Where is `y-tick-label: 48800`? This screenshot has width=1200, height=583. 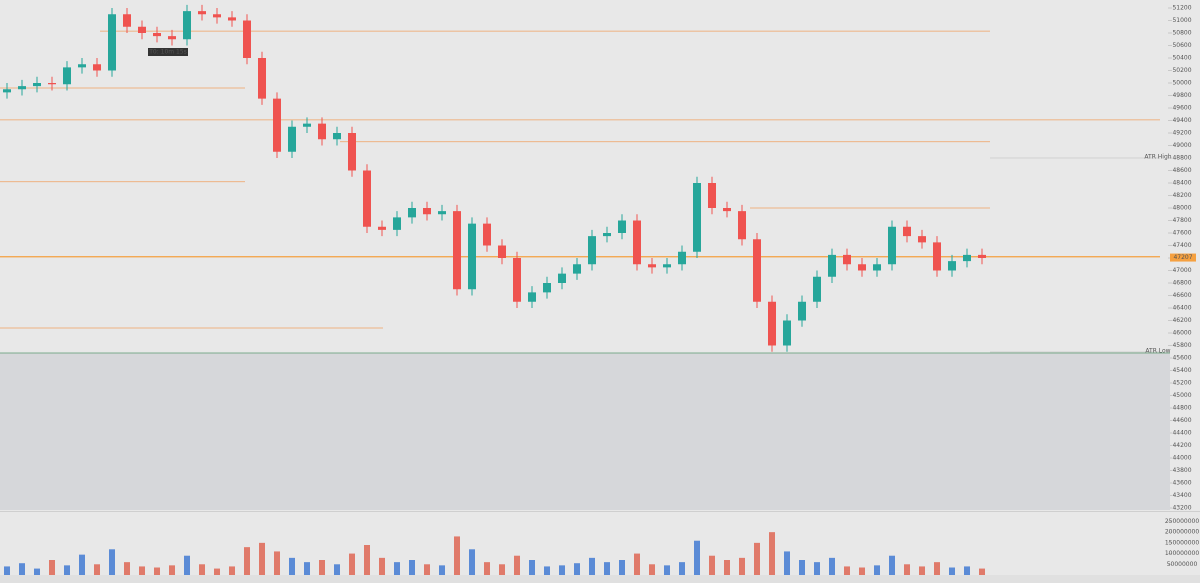
y-tick-label: 48800 is located at coordinates (1181, 158).